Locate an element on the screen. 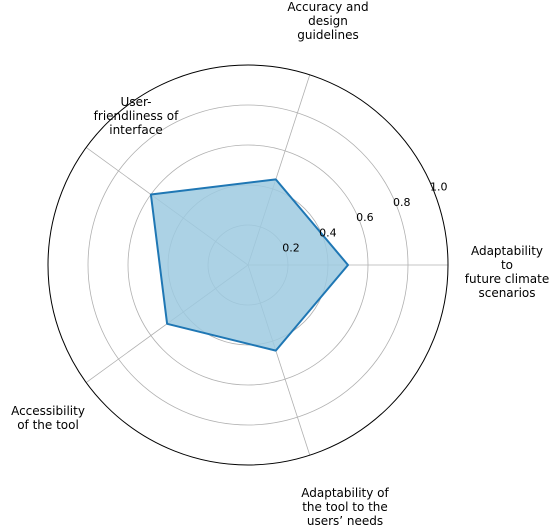  rtick-label-0: 0.2 is located at coordinates (291, 248).